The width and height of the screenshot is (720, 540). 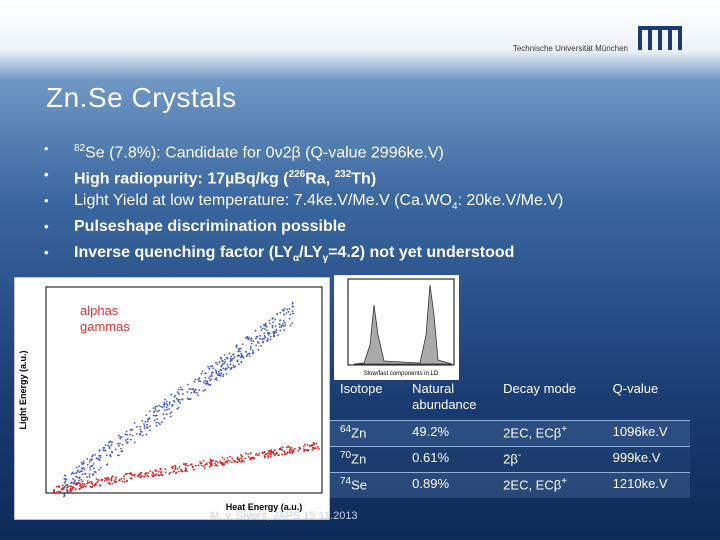 I want to click on slide-title: Zn.Se Crystals, so click(x=141, y=97).